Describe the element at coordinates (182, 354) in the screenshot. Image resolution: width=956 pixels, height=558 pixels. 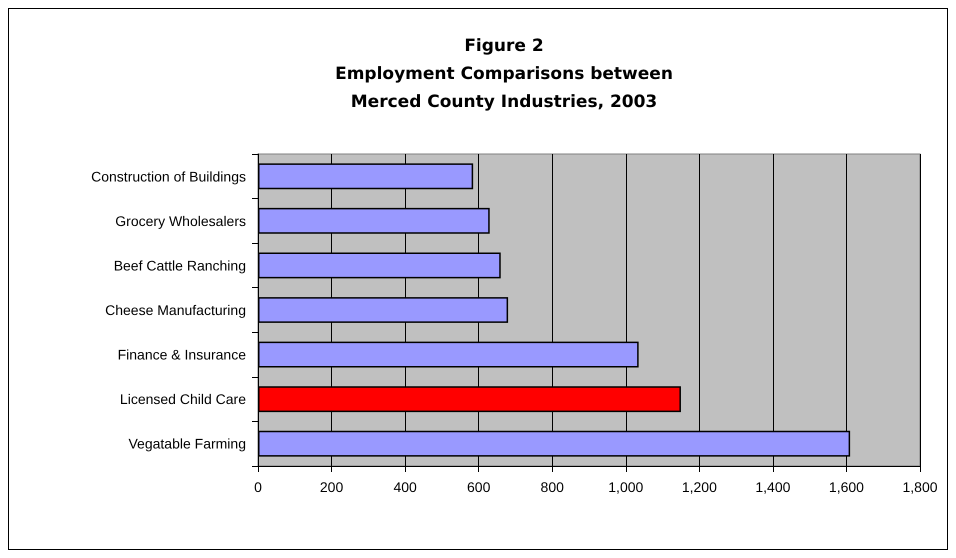
I see `y-tick-label: Finance & Insurance` at that location.